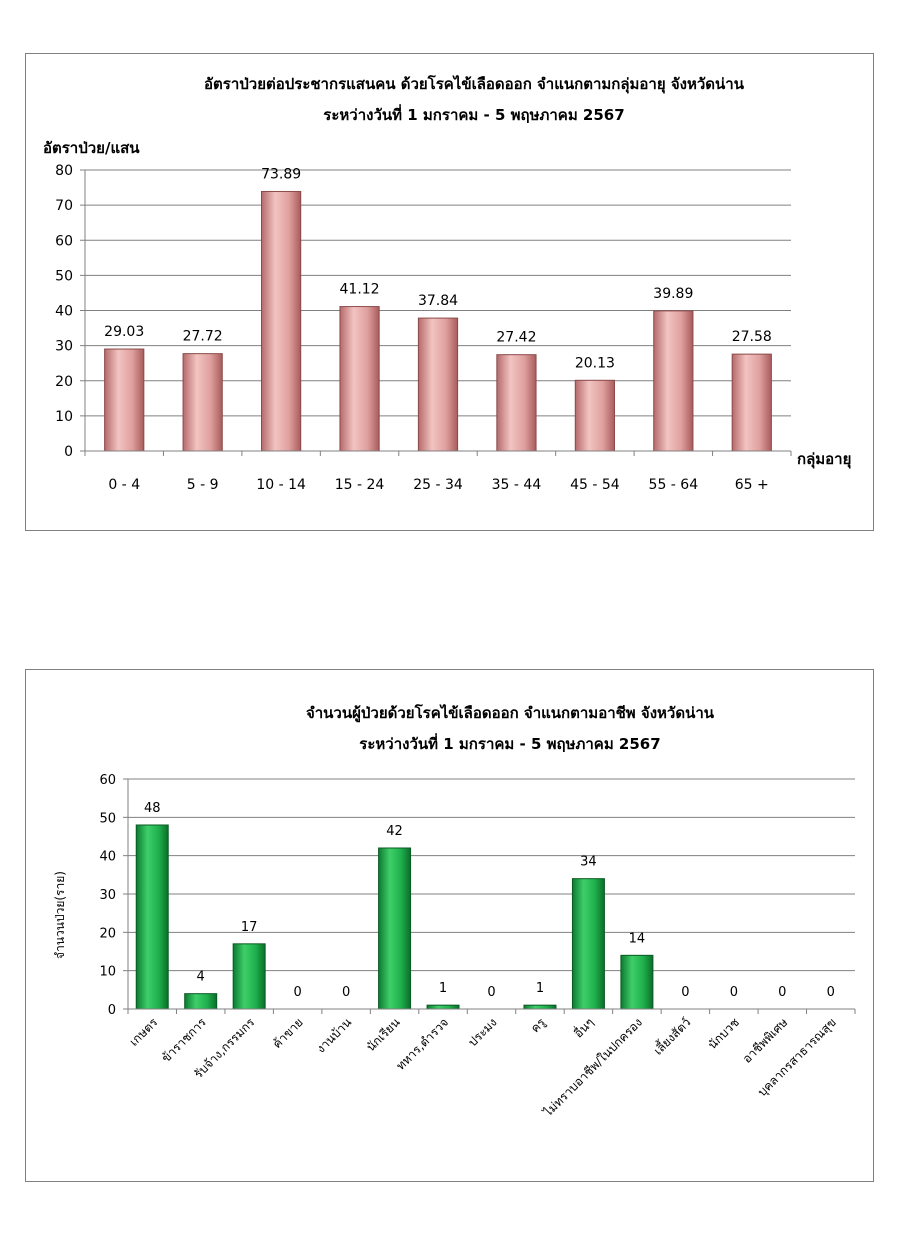  Describe the element at coordinates (64, 312) in the screenshot. I see `c1-y-tick-label: 40` at that location.